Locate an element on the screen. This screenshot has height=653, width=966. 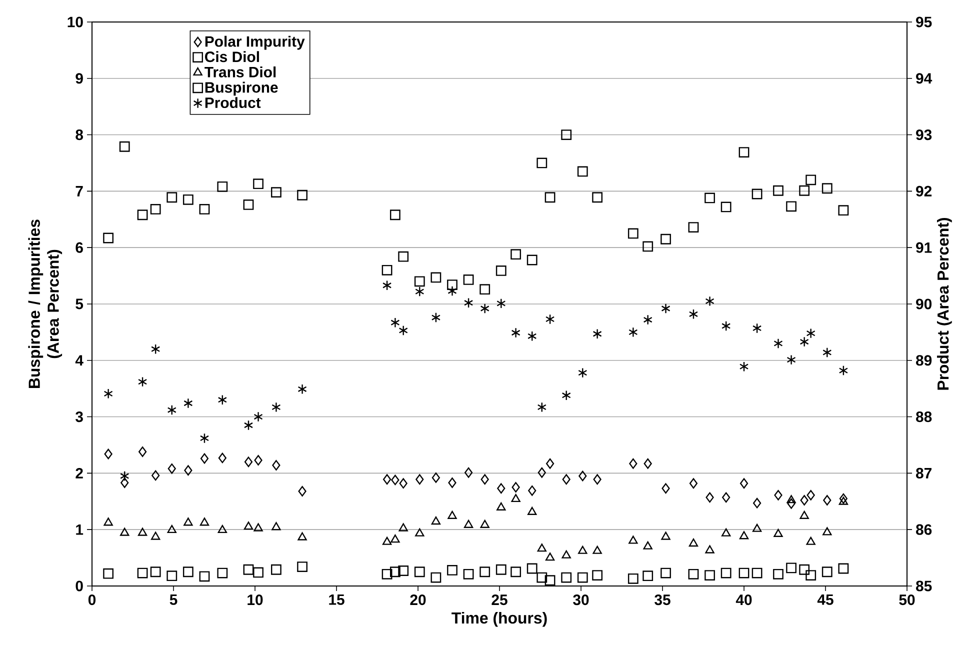
x-tick-label: 15 is located at coordinates (336, 599).